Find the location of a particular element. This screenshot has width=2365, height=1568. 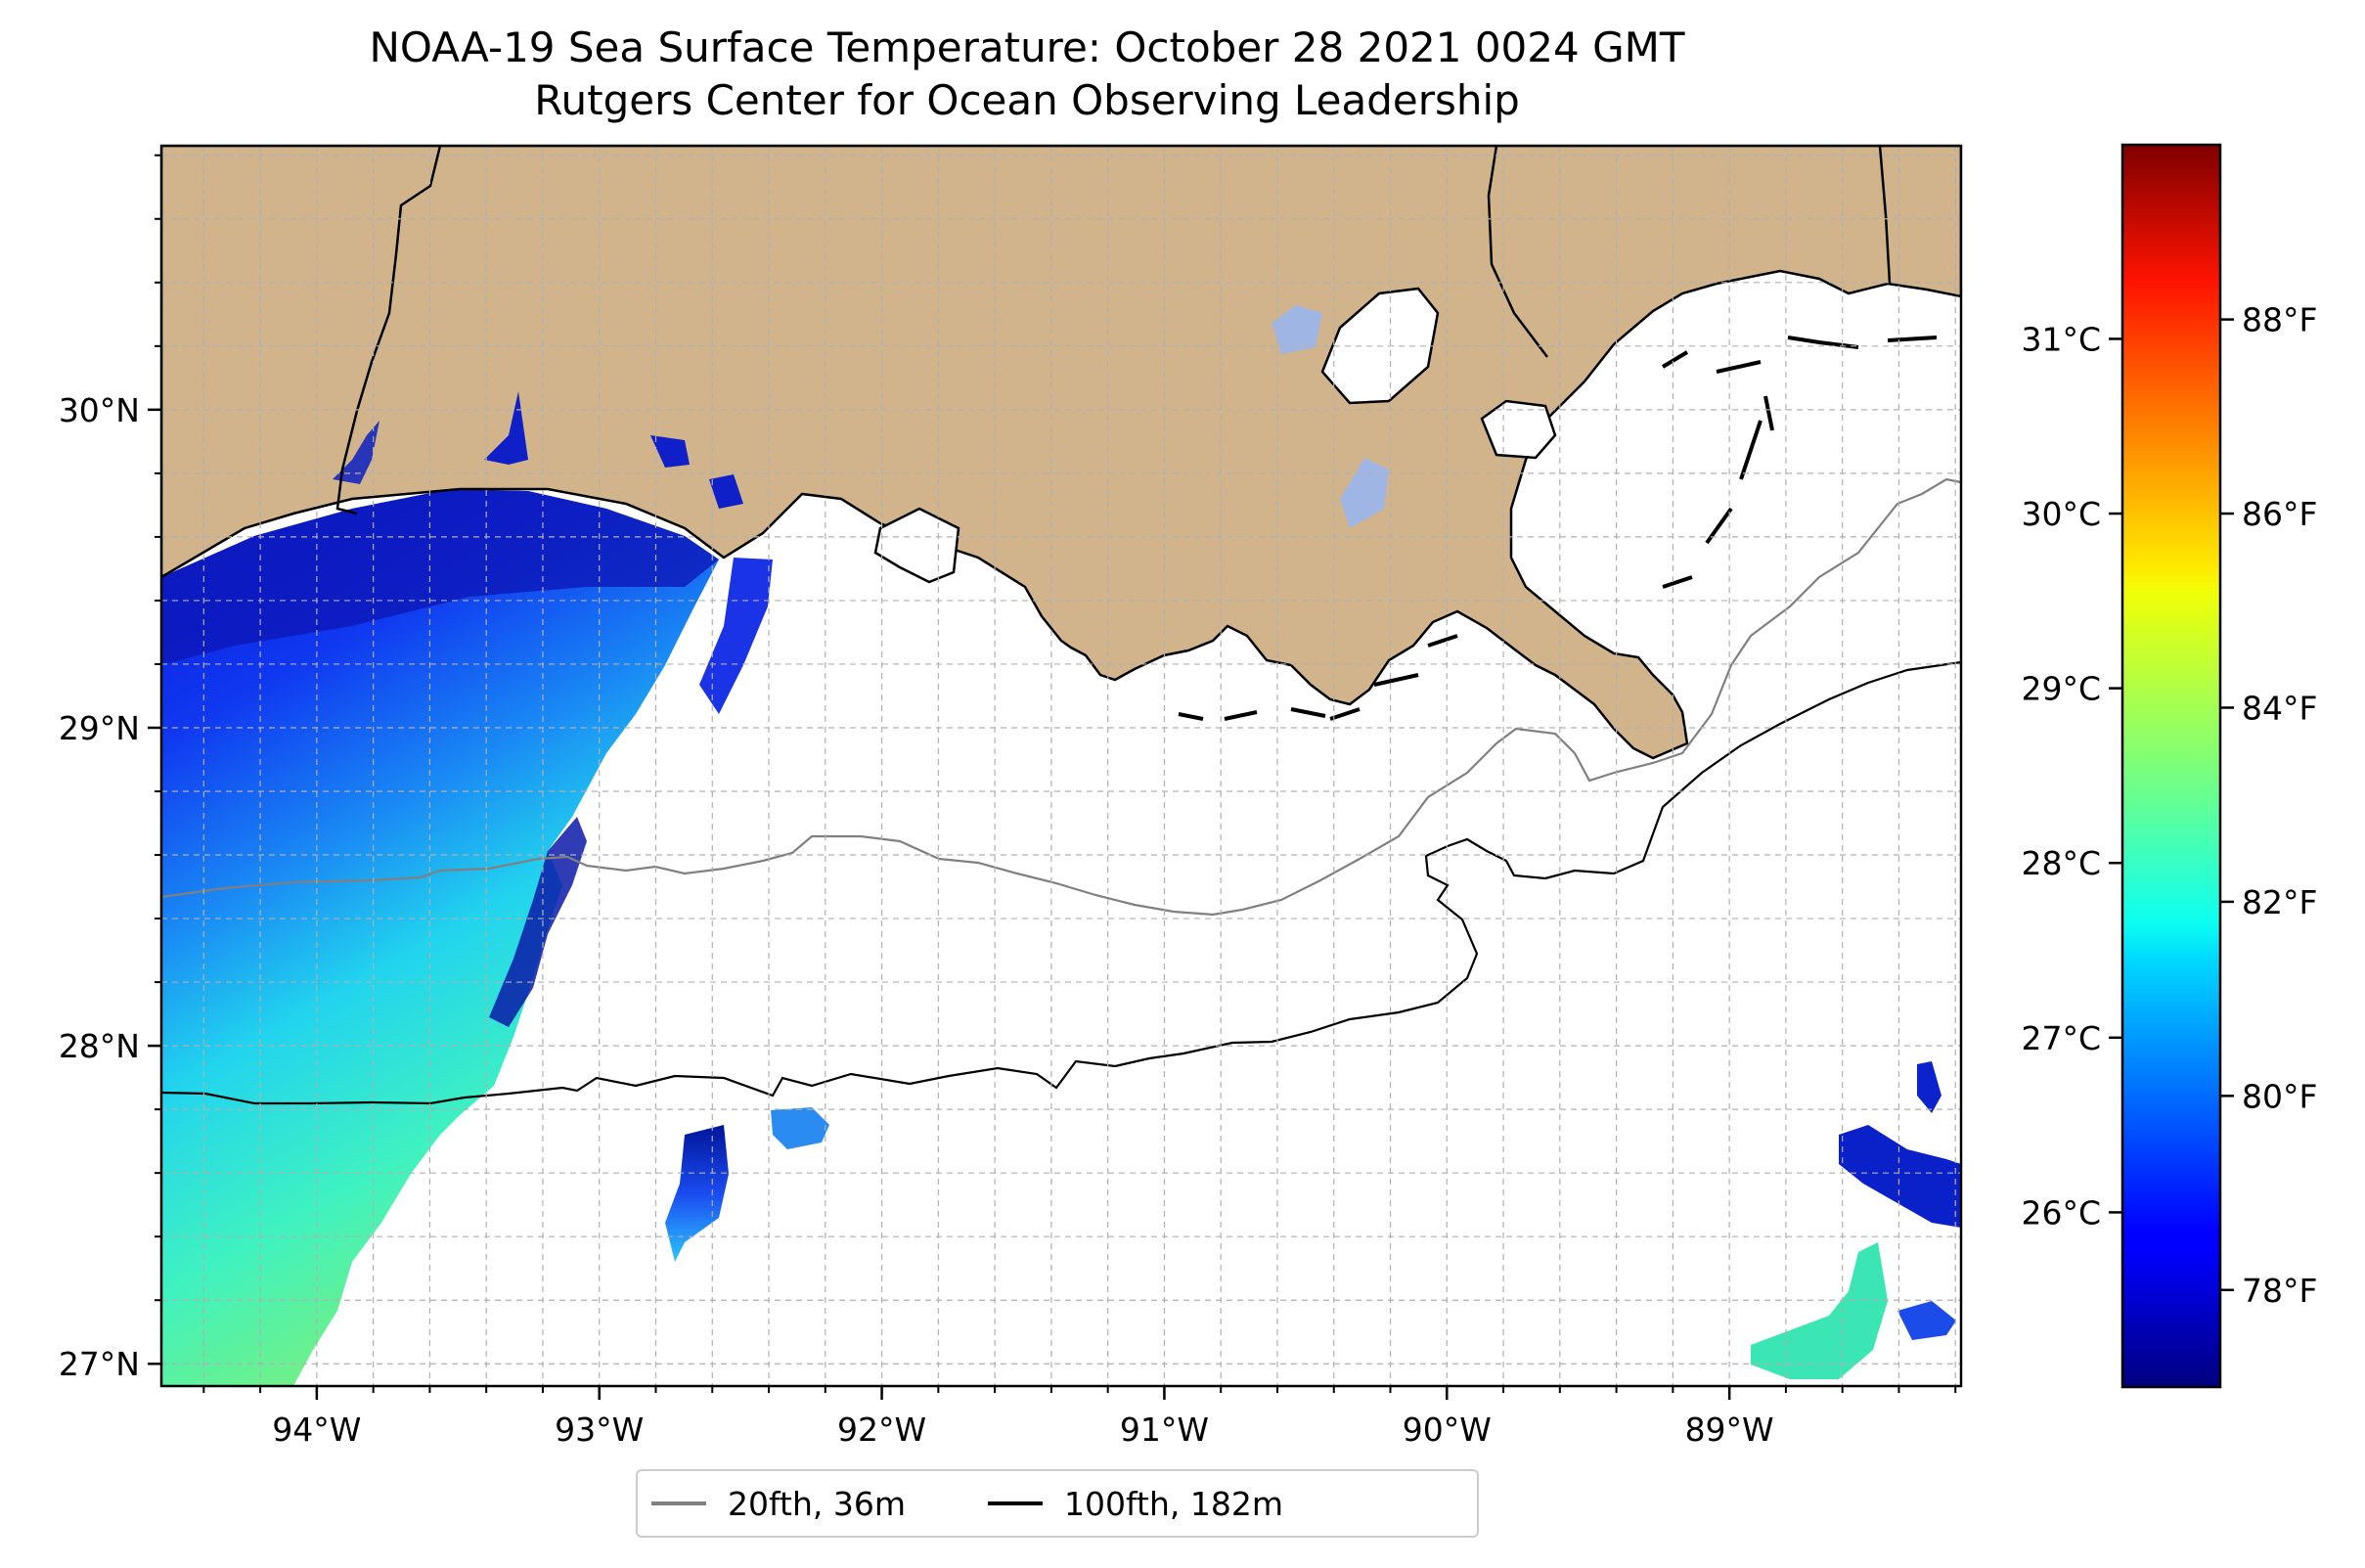

latitude-axis: 30°N 29°N 28°N 27°N is located at coordinates (110, 768).